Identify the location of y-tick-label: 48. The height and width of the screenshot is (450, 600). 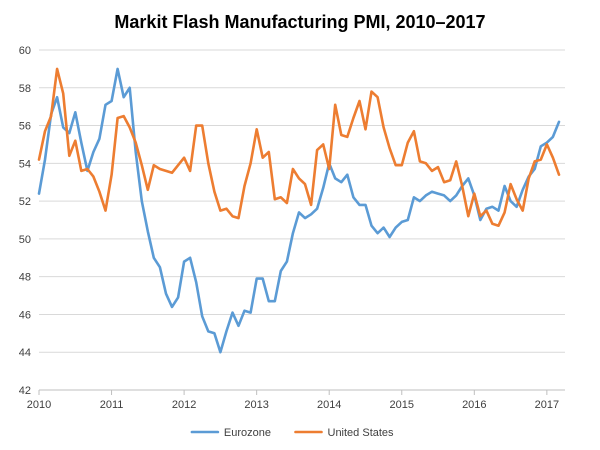
(25, 278).